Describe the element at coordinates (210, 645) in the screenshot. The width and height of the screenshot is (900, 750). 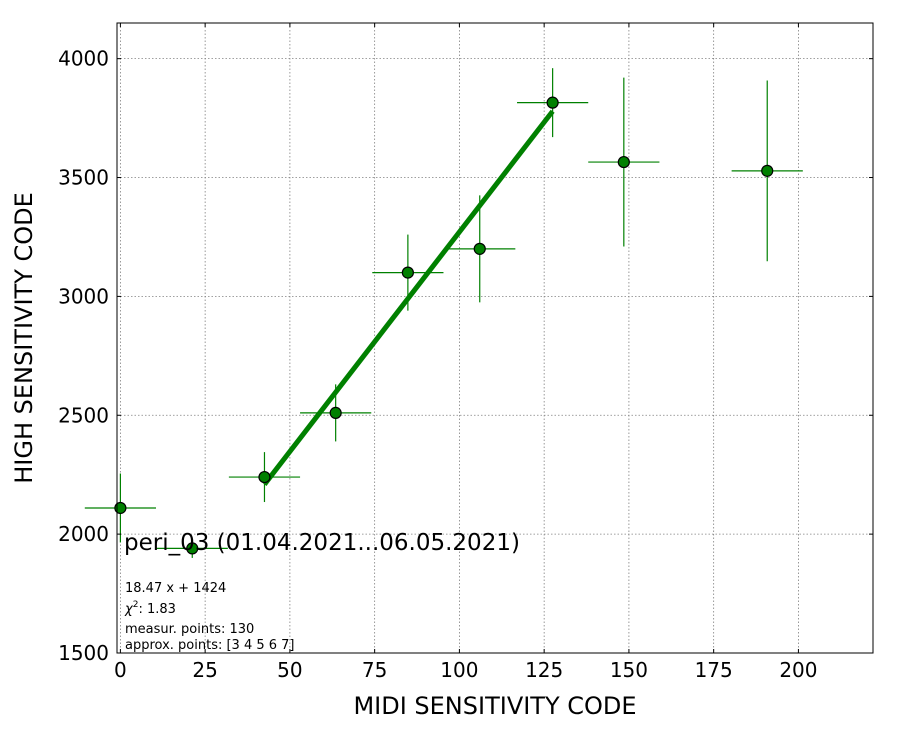
I see `annotation-approx-points: approx. points: [3 4 5 6 7]` at that location.